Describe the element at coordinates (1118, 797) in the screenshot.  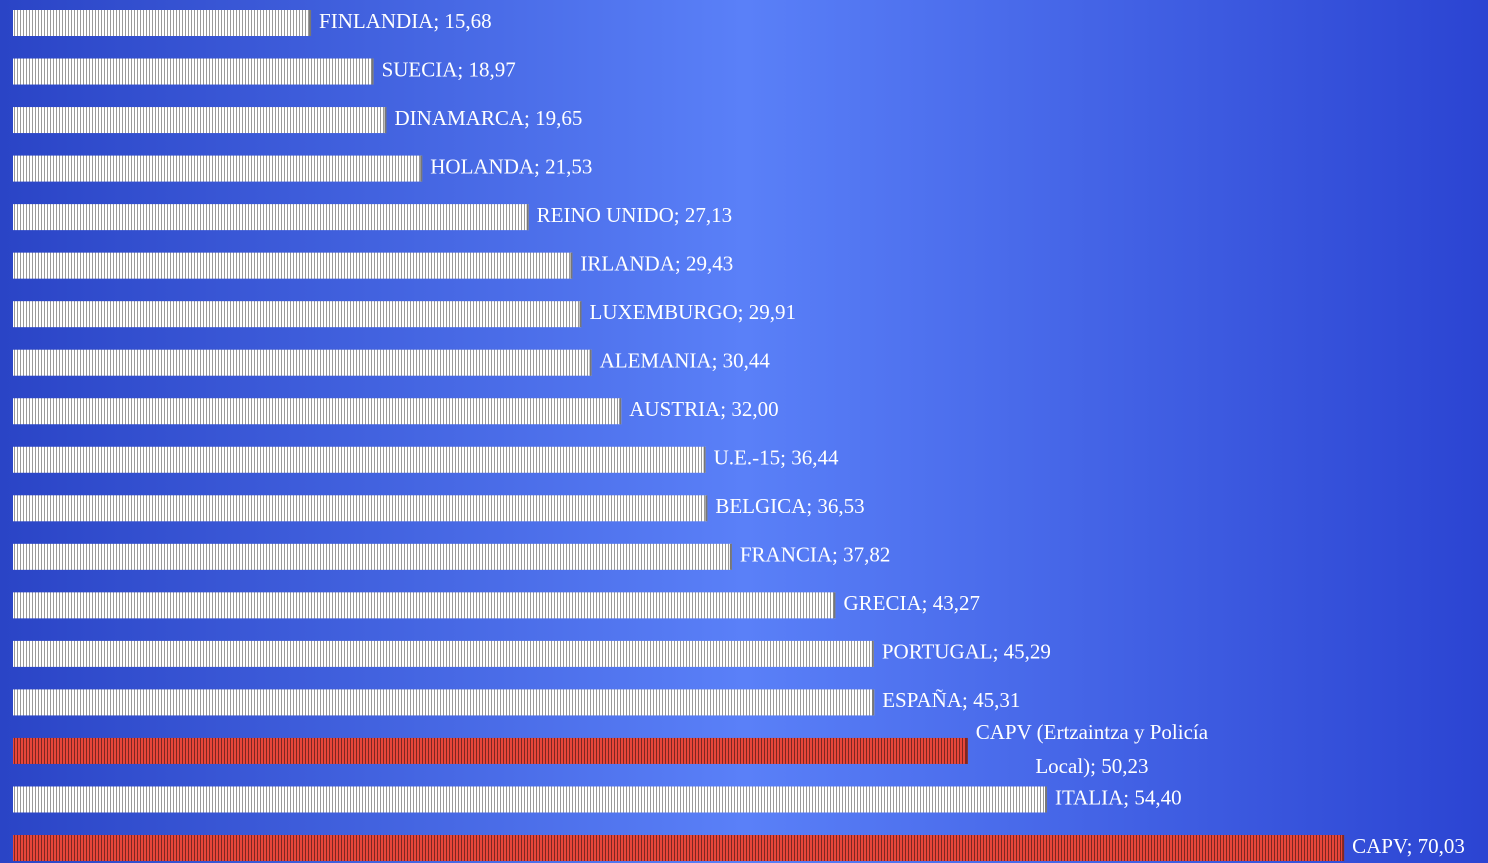
I see `data-label: ITALIA; 54,40` at that location.